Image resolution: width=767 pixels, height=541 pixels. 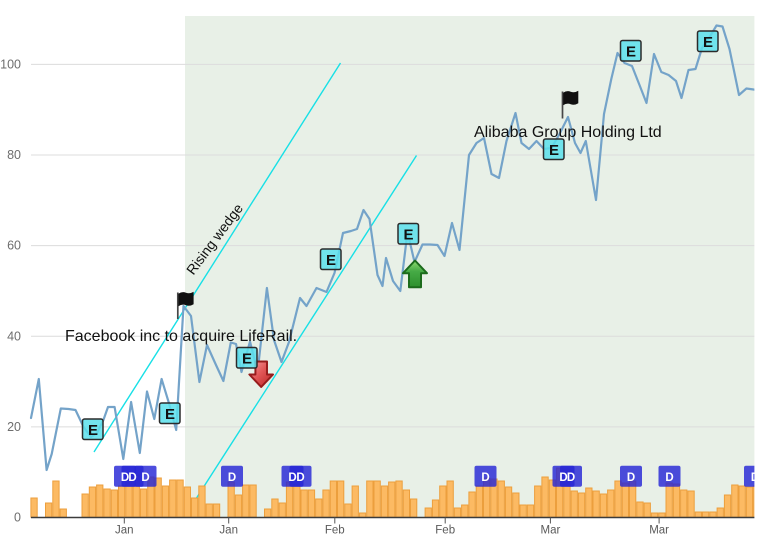 I want to click on svg-text: 0, so click(x=17, y=518).